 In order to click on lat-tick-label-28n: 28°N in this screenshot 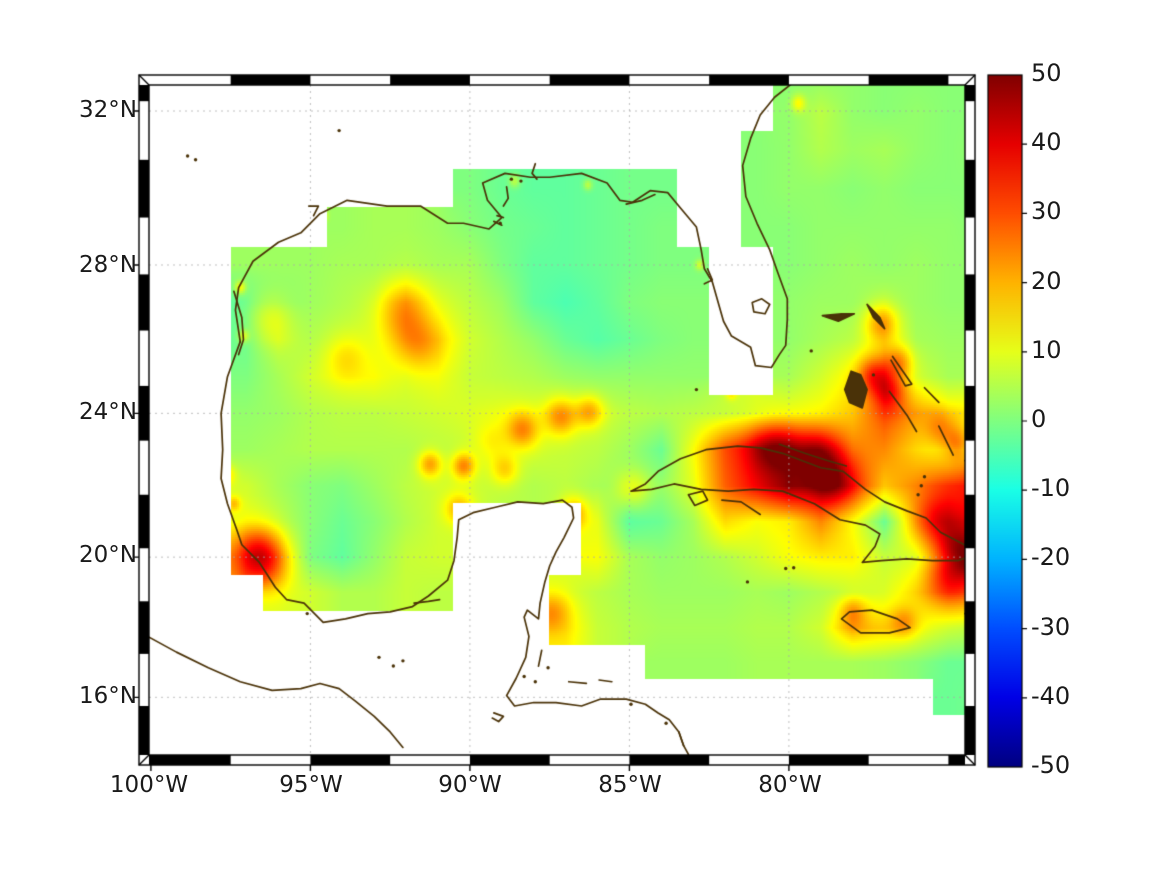, I will do `click(108, 265)`.